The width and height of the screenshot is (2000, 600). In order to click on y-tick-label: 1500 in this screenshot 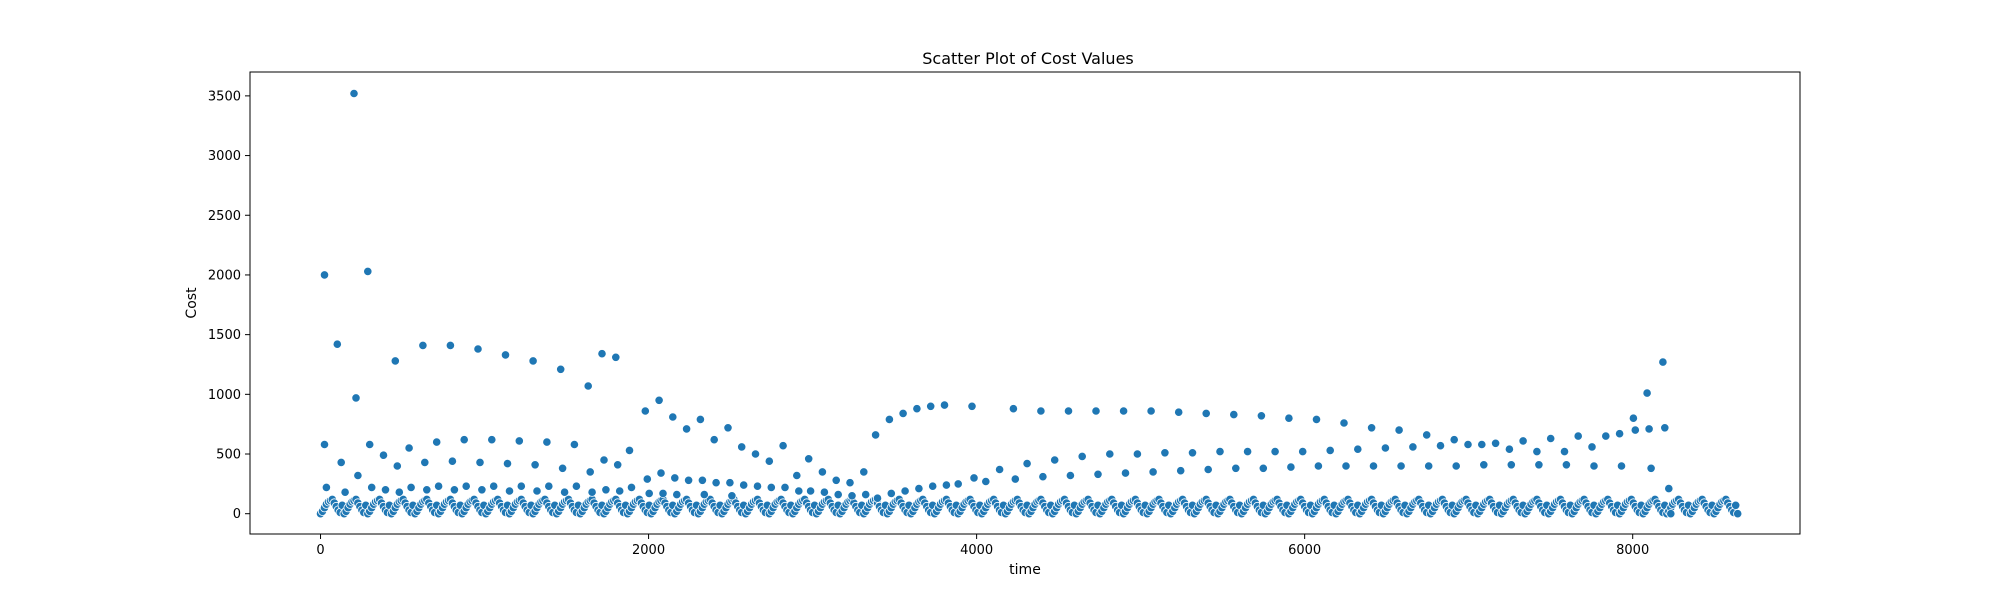, I will do `click(224, 335)`.